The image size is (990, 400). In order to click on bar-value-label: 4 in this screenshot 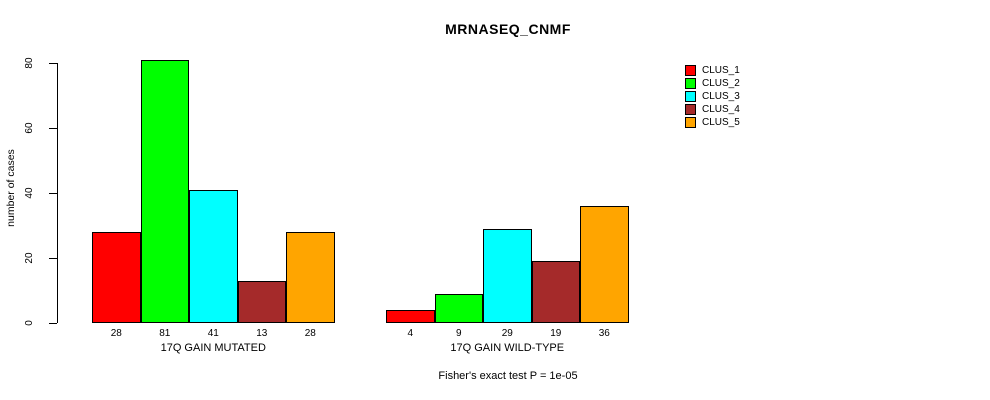, I will do `click(410, 333)`.